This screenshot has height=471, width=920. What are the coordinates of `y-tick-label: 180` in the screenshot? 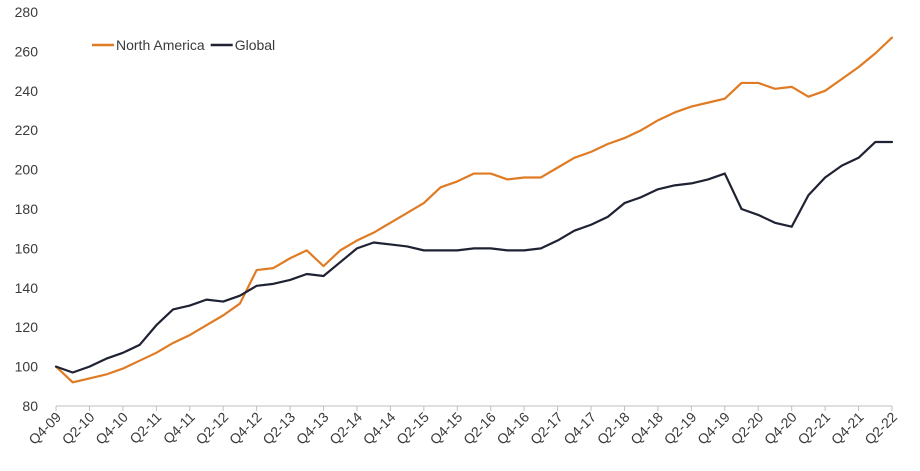 It's located at (27, 209).